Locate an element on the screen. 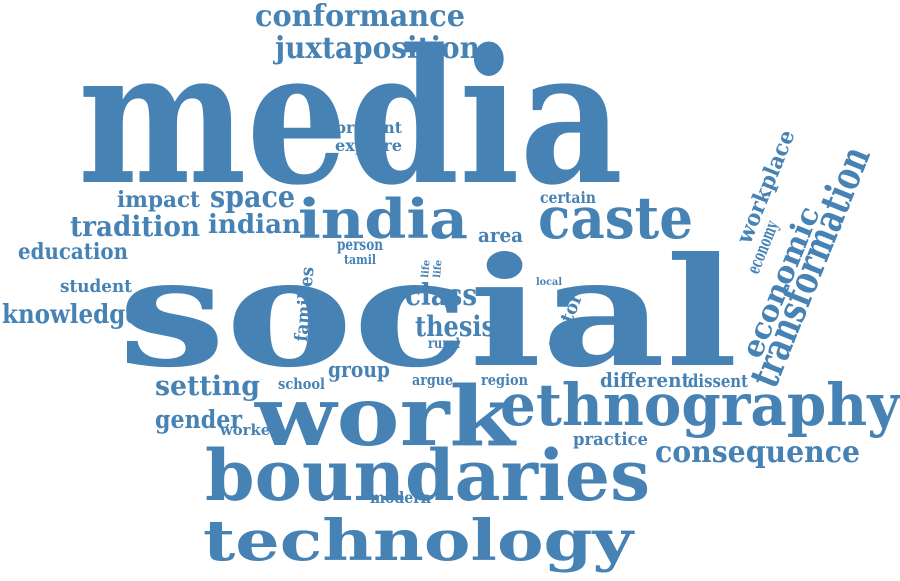  word-caste: caste is located at coordinates (615, 218).